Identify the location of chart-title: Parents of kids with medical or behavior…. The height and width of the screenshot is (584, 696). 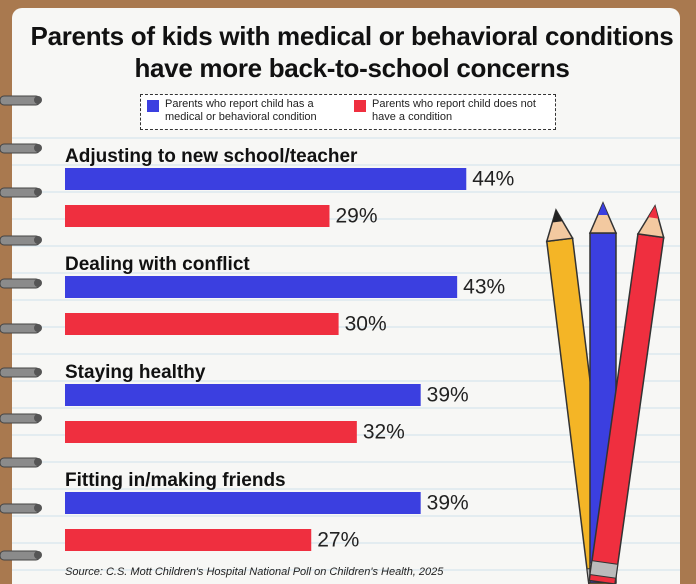
(352, 52).